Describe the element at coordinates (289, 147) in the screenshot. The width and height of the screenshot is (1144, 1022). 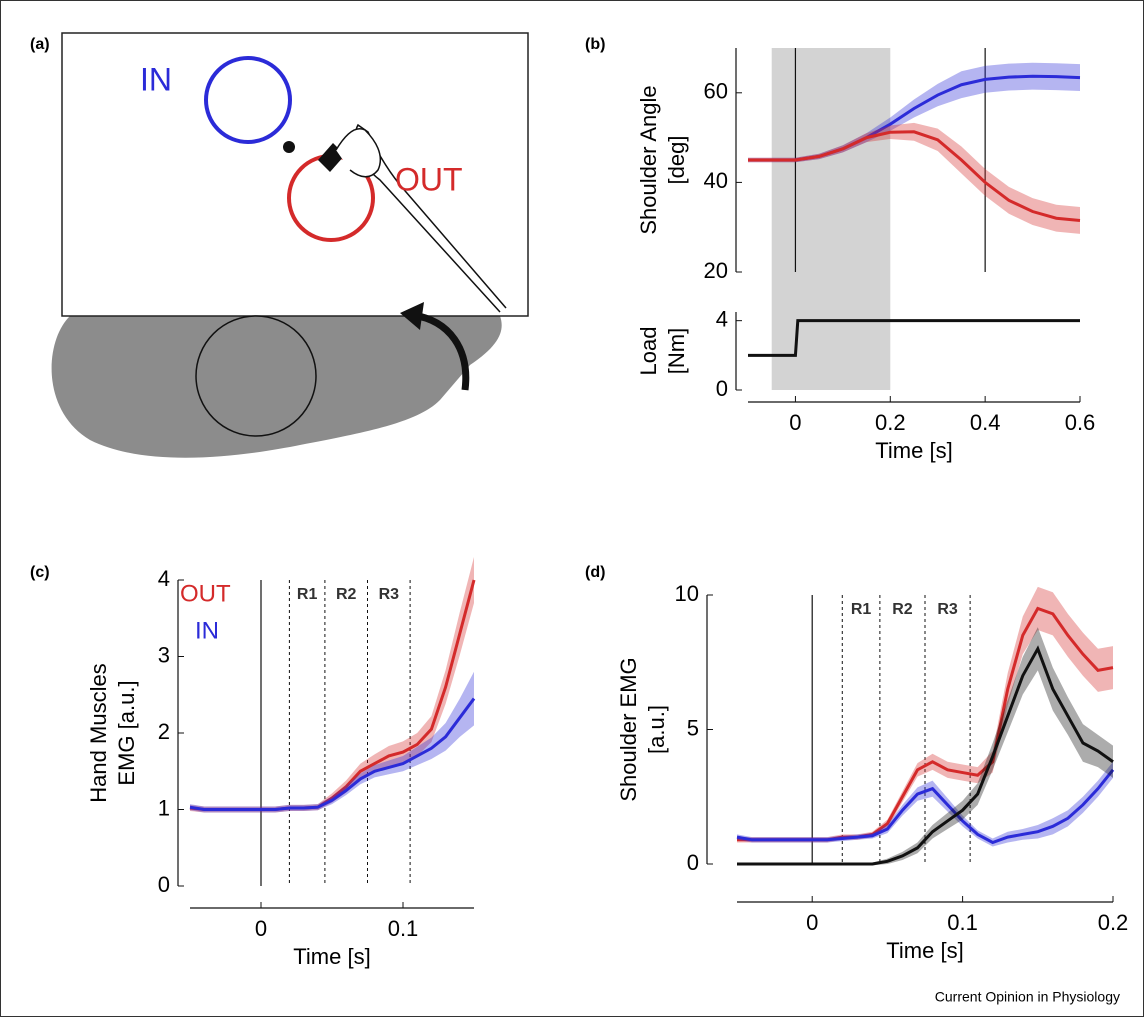
I see `start-dot` at that location.